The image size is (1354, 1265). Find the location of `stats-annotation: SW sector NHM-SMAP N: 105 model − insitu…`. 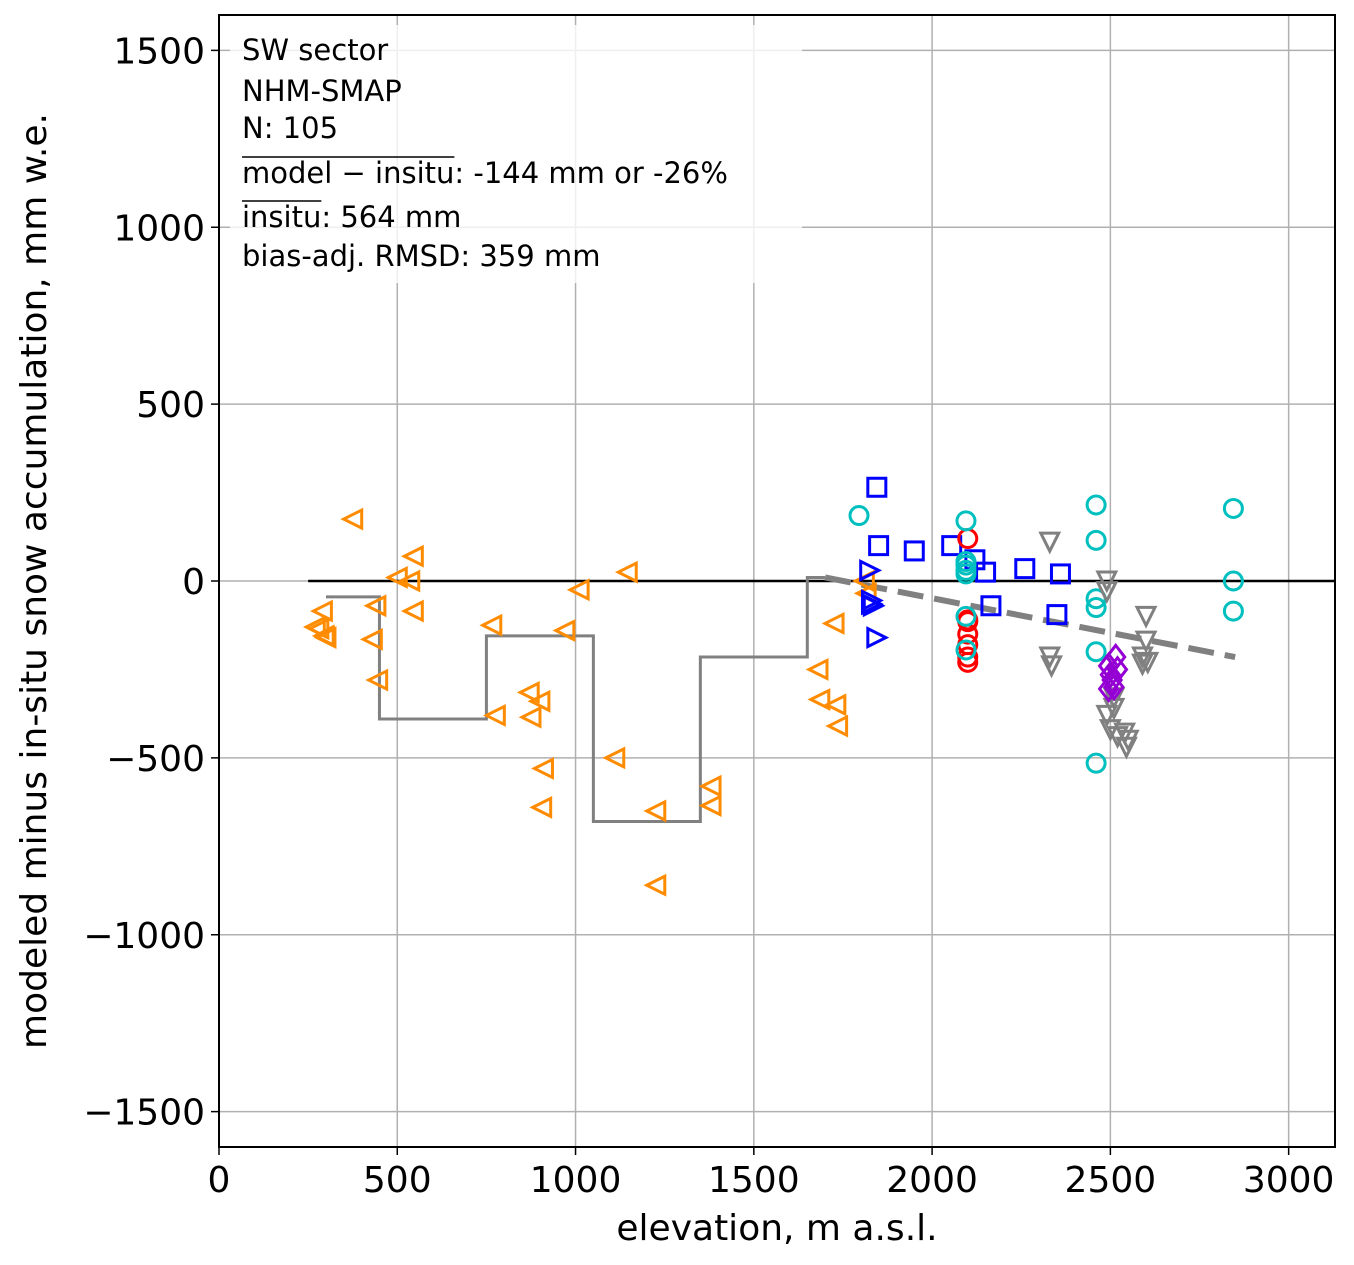

stats-annotation: SW sector NHM-SMAP N: 105 model − insitu… is located at coordinates (485, 153).